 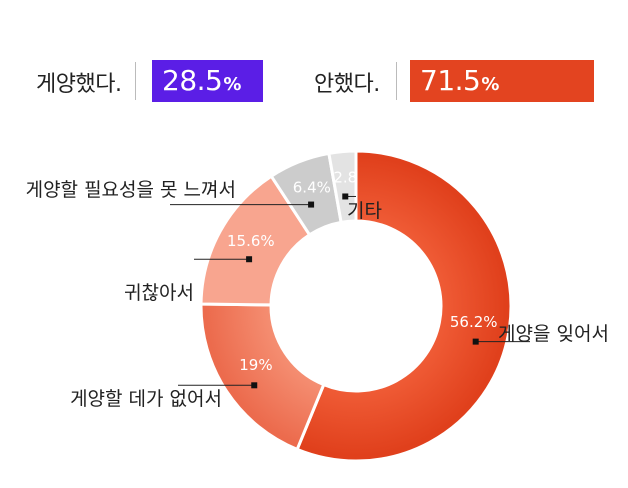 What do you see at coordinates (312, 187) in the screenshot?
I see `slice-value-3: 6.4%` at bounding box center [312, 187].